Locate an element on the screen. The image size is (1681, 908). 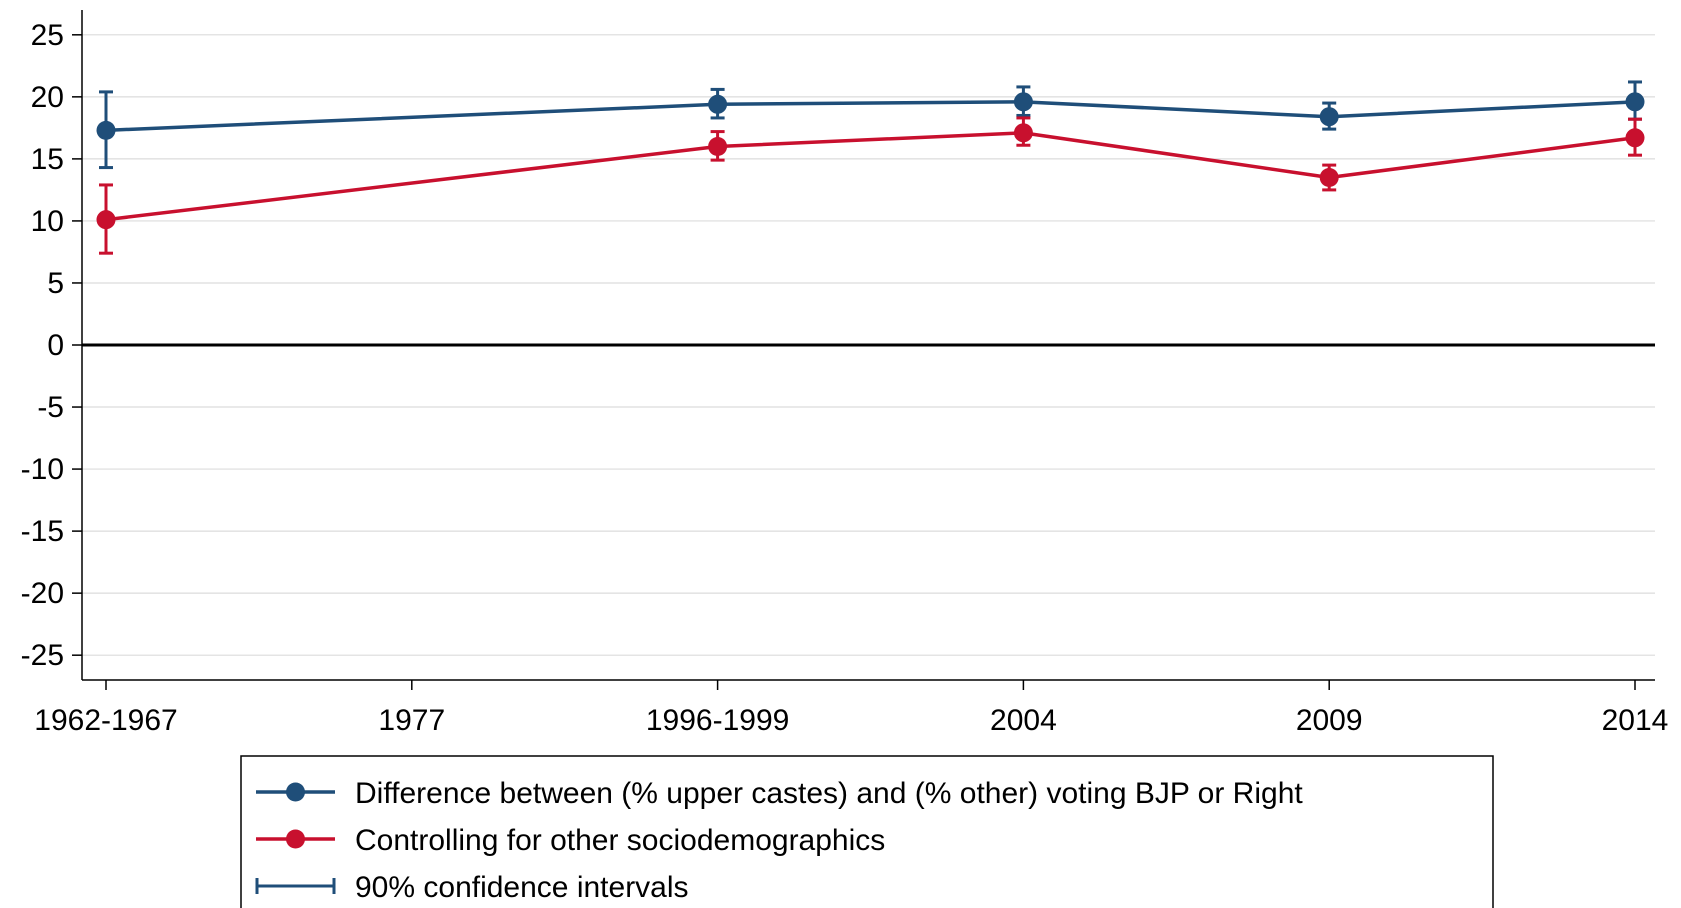
x-tick-label: 1962-1967 is located at coordinates (105, 720).